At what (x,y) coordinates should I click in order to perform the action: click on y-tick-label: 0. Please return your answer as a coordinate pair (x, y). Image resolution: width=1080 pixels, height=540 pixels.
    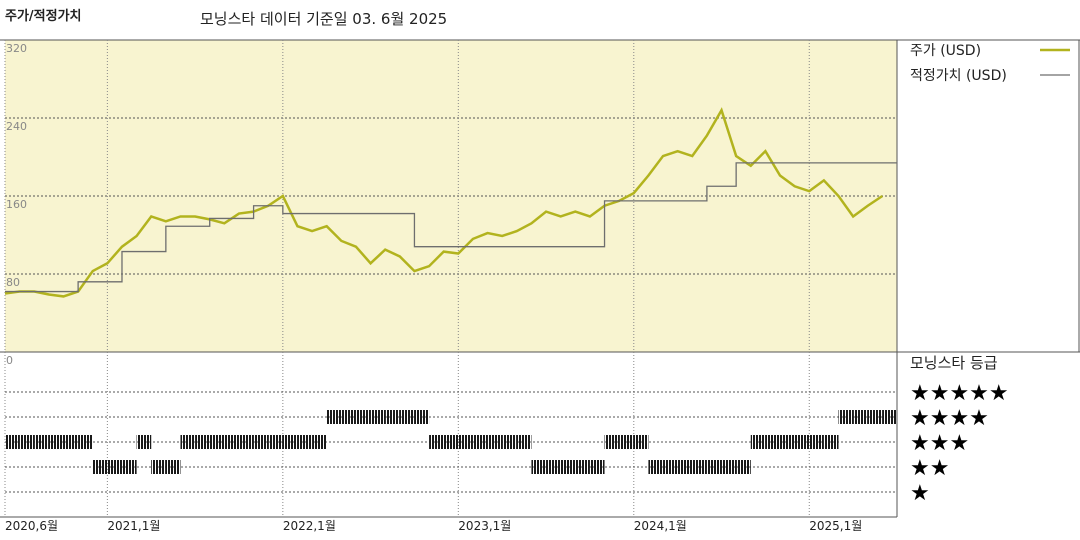
    Looking at the image, I should click on (9, 360).